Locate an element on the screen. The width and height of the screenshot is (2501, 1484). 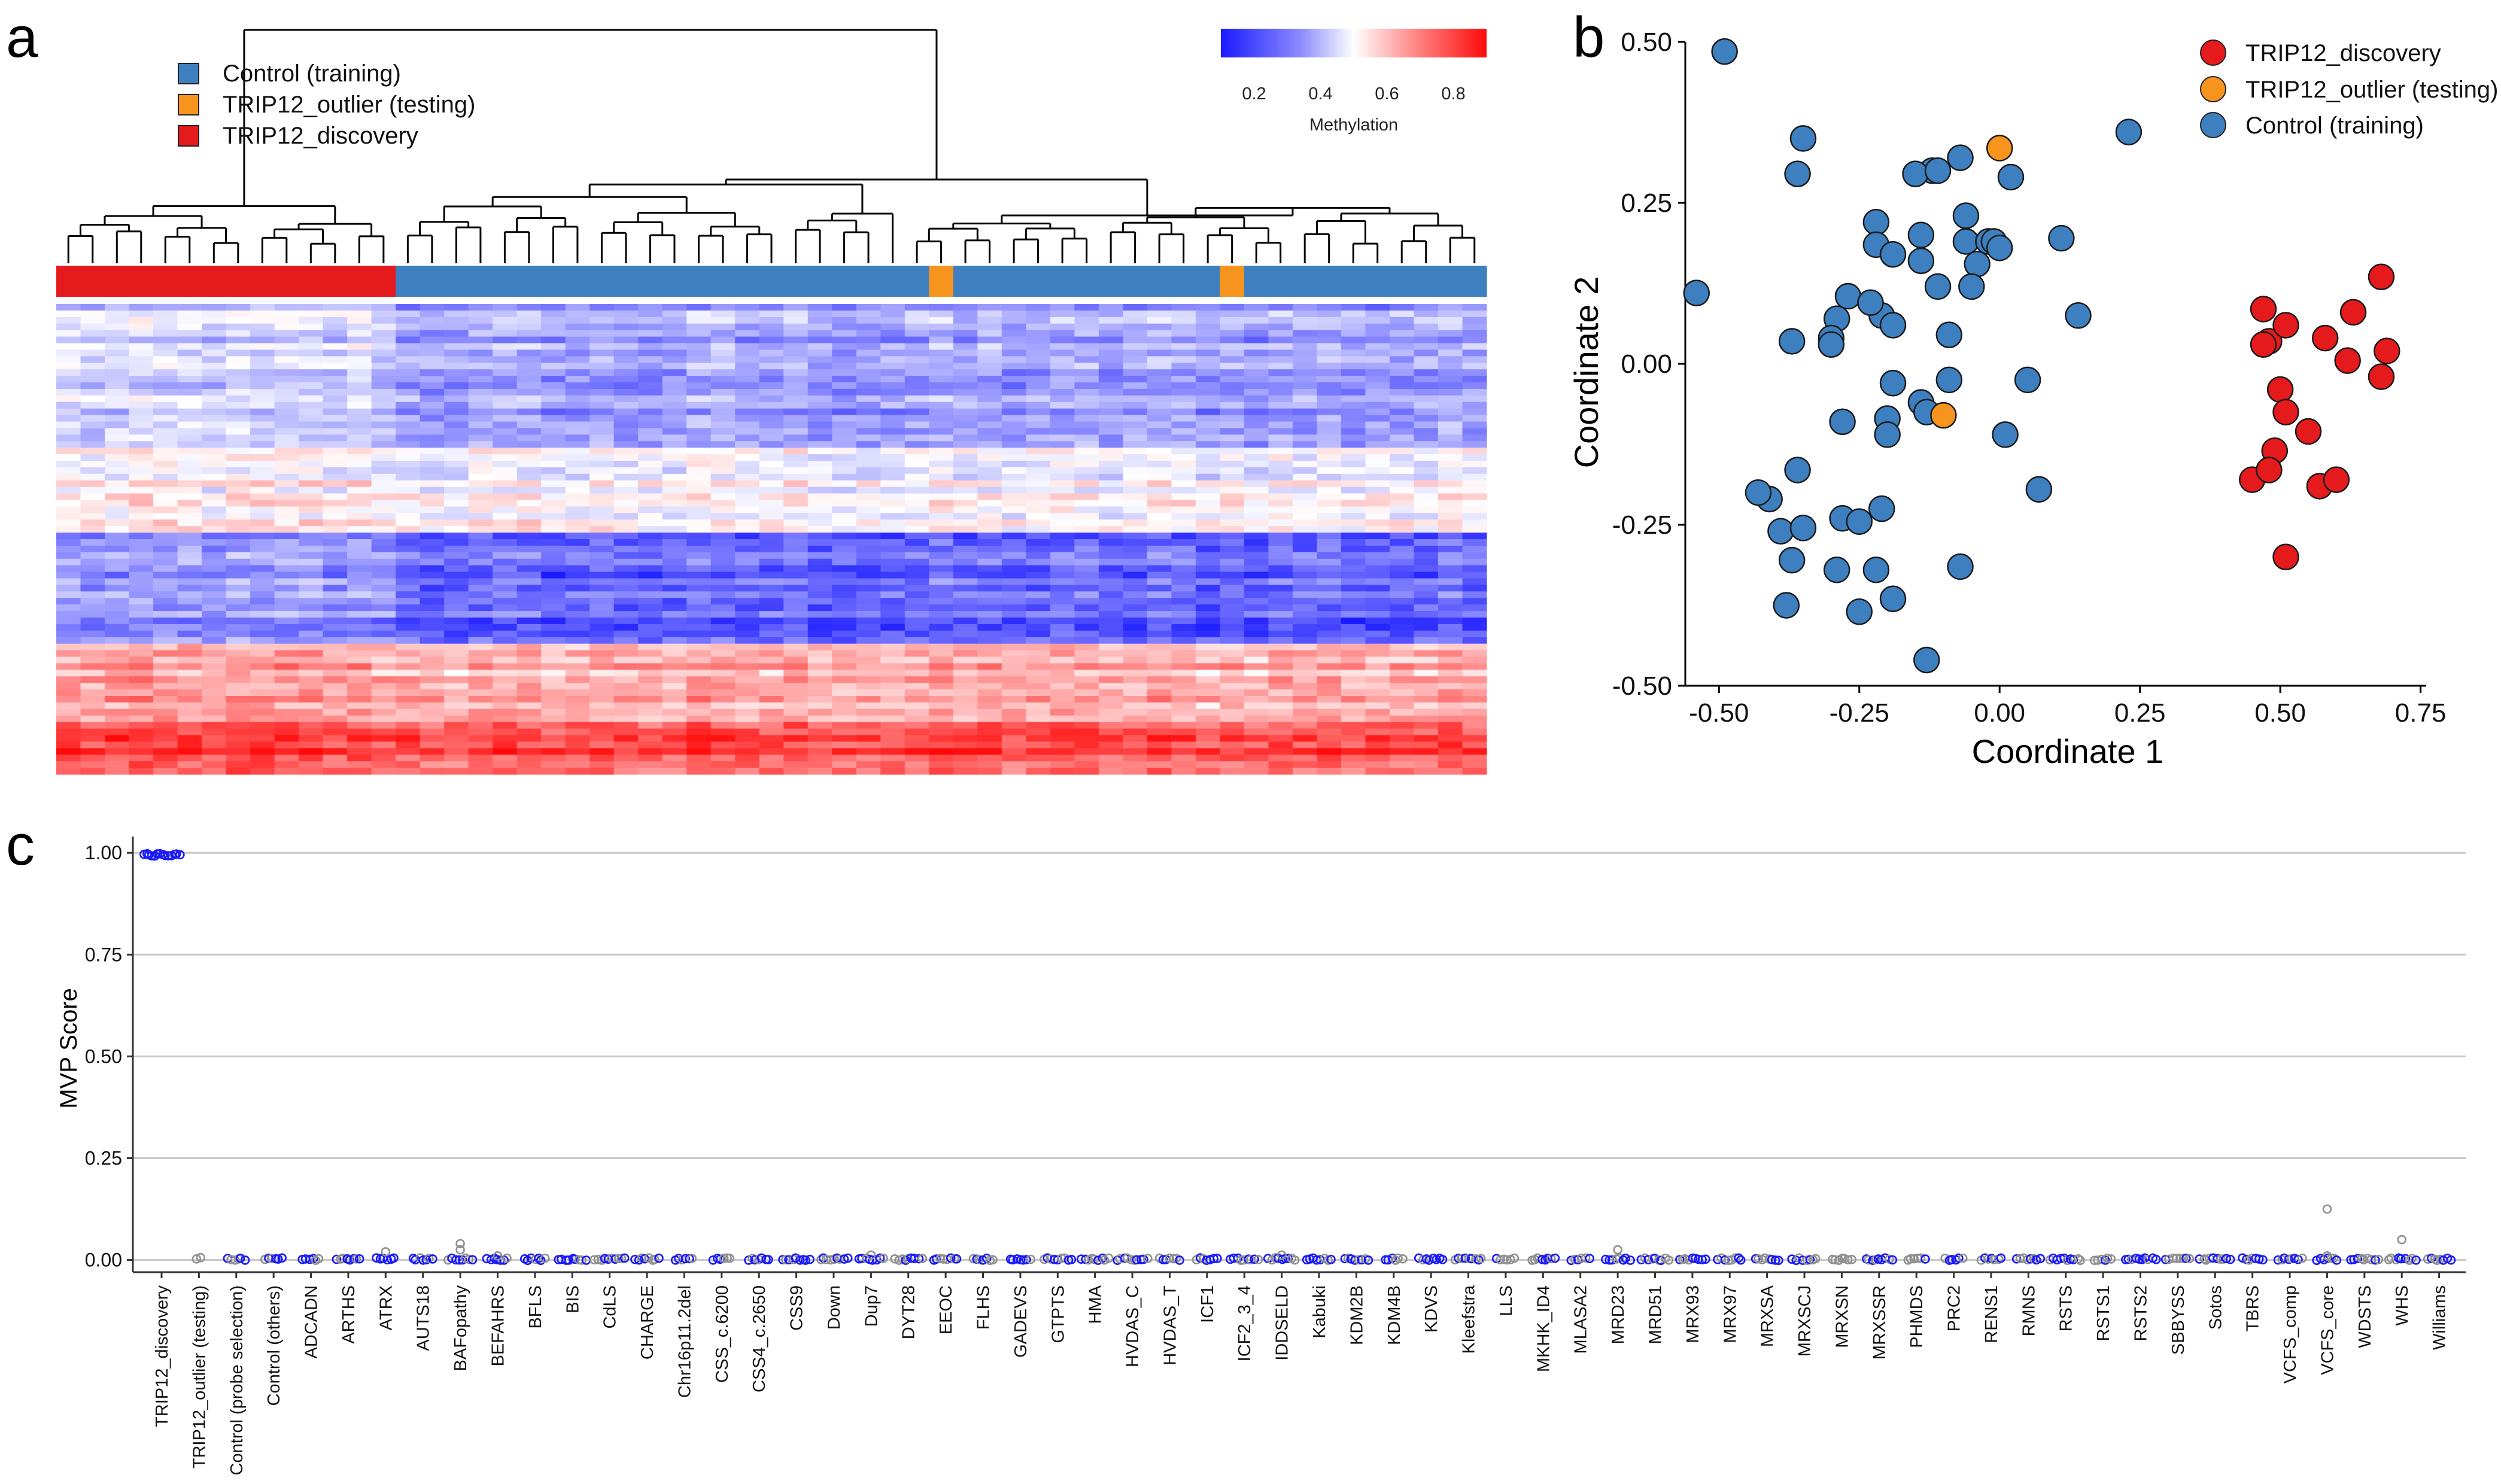
mvp-point is located at coordinates (1481, 1259).